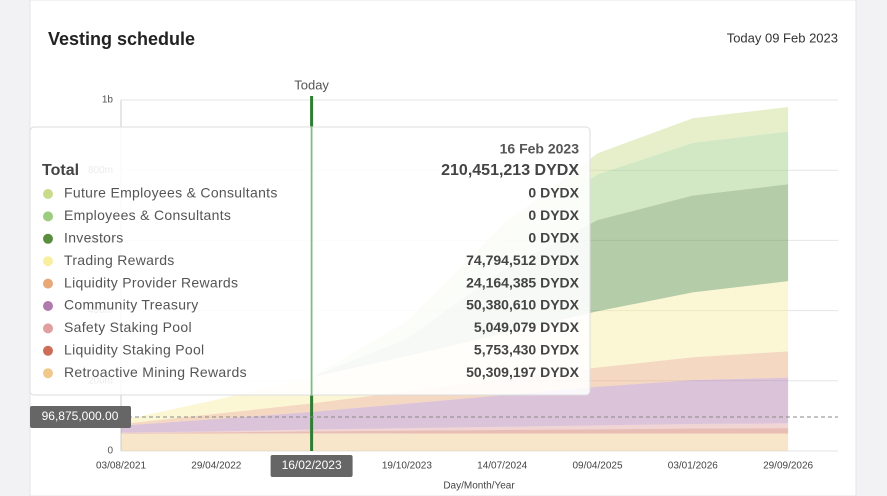 This screenshot has height=496, width=887. Describe the element at coordinates (155, 372) in the screenshot. I see `legend-label: Retroactive Mining Rewards` at that location.